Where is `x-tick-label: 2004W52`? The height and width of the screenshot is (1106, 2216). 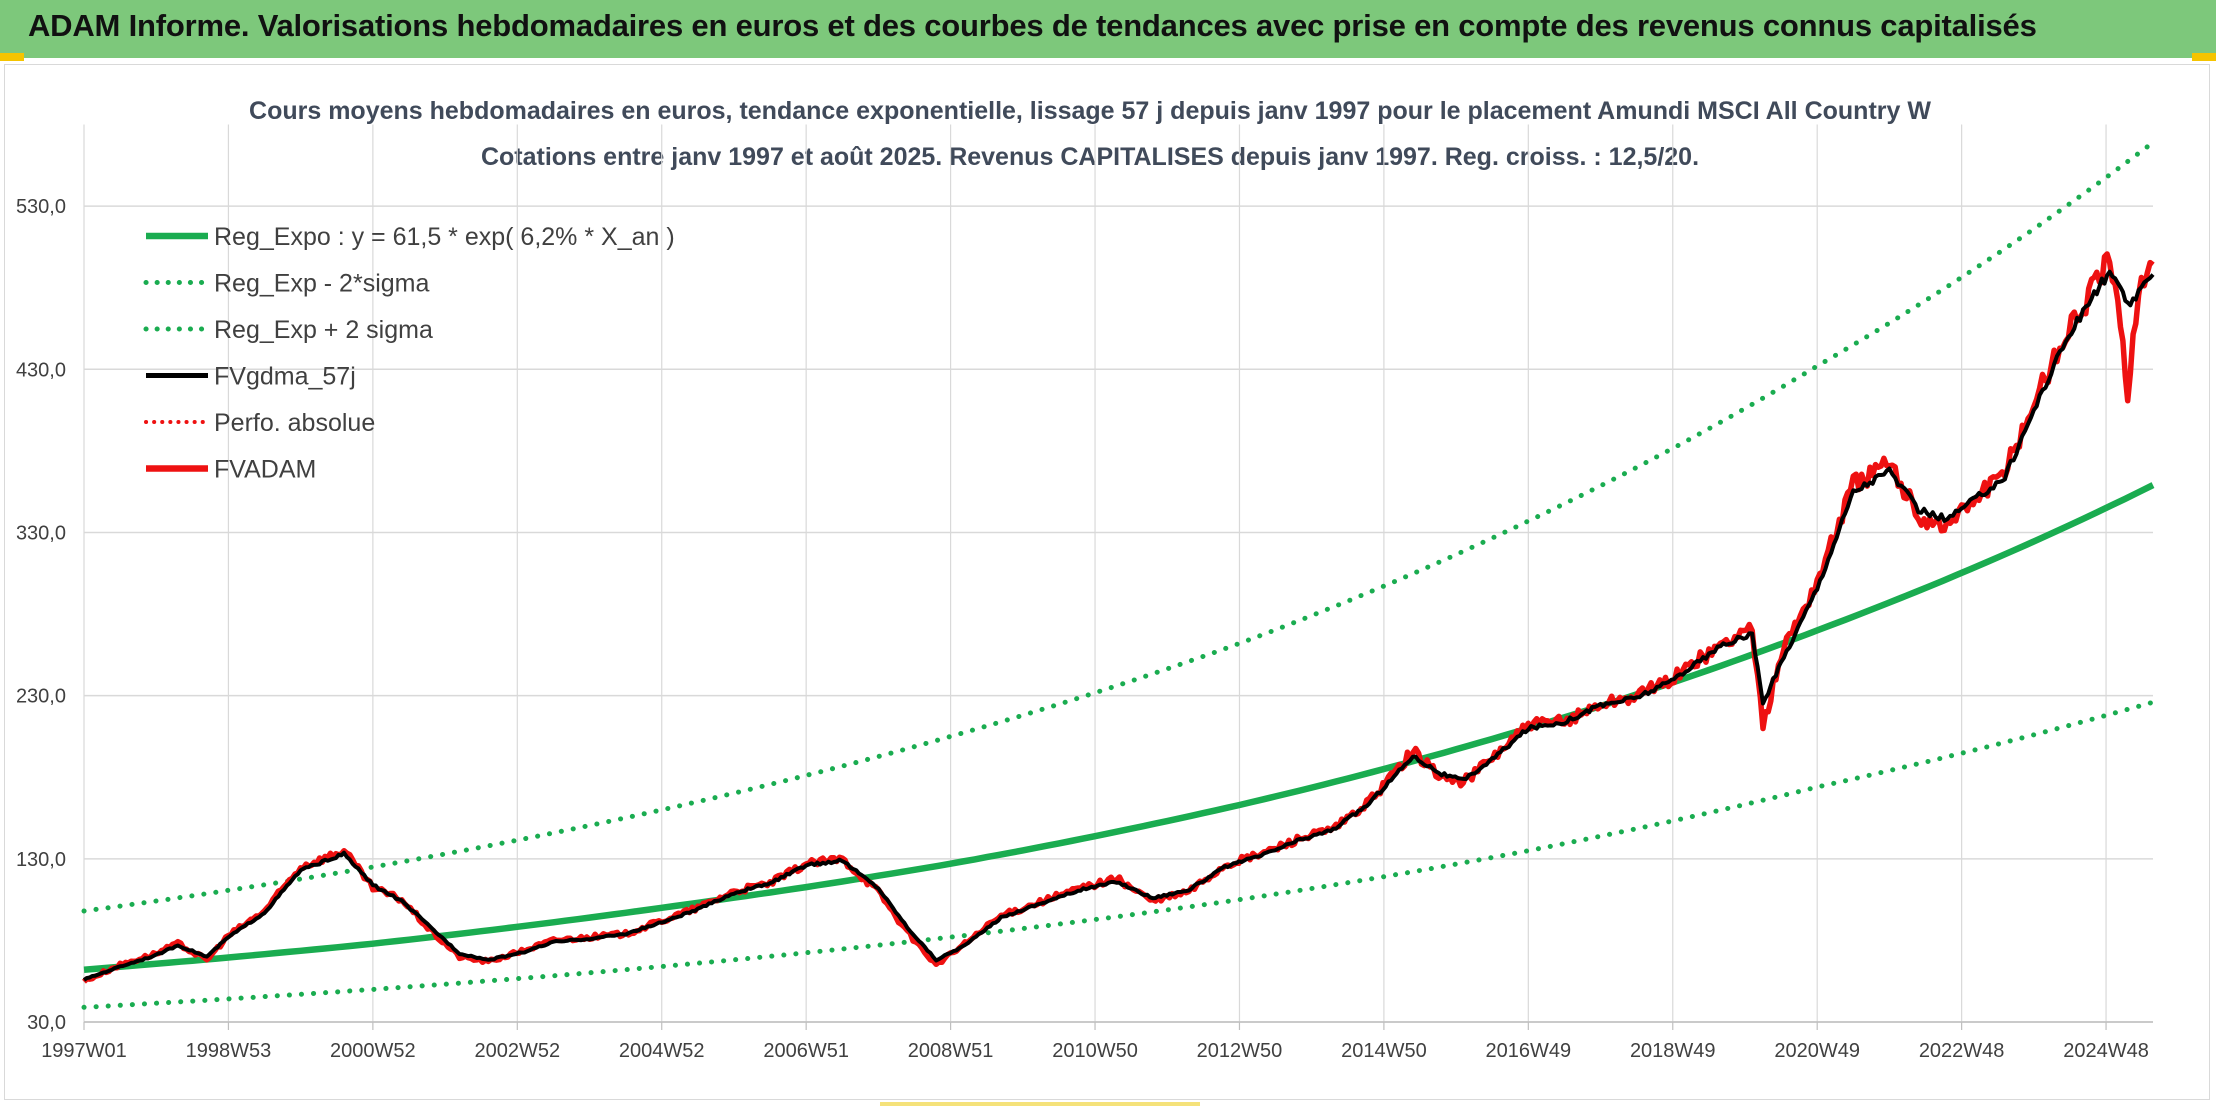 x-tick-label: 2004W52 is located at coordinates (662, 1051).